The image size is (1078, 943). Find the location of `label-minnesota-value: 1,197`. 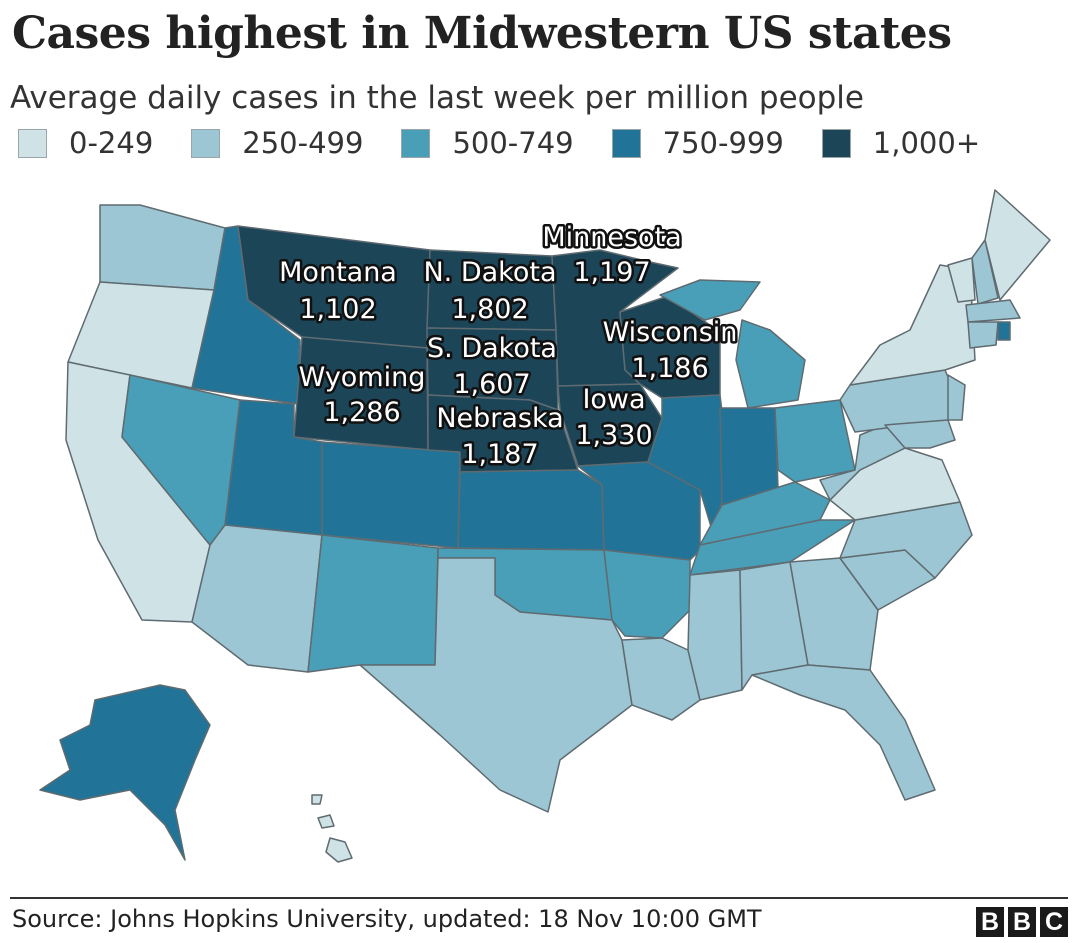

label-minnesota-value: 1,197 is located at coordinates (611, 272).